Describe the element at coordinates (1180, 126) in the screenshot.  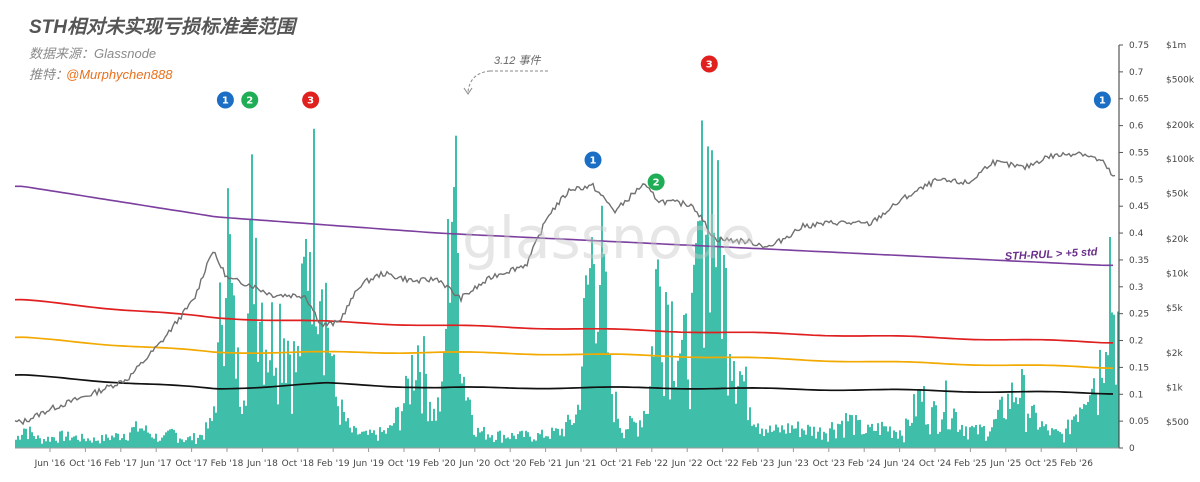
I see `y-right-tick-label: $200k` at that location.